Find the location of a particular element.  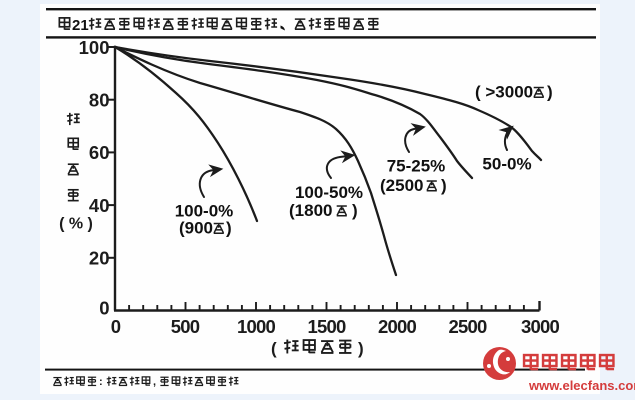

svg-text: (2500 is located at coordinates (401, 185).